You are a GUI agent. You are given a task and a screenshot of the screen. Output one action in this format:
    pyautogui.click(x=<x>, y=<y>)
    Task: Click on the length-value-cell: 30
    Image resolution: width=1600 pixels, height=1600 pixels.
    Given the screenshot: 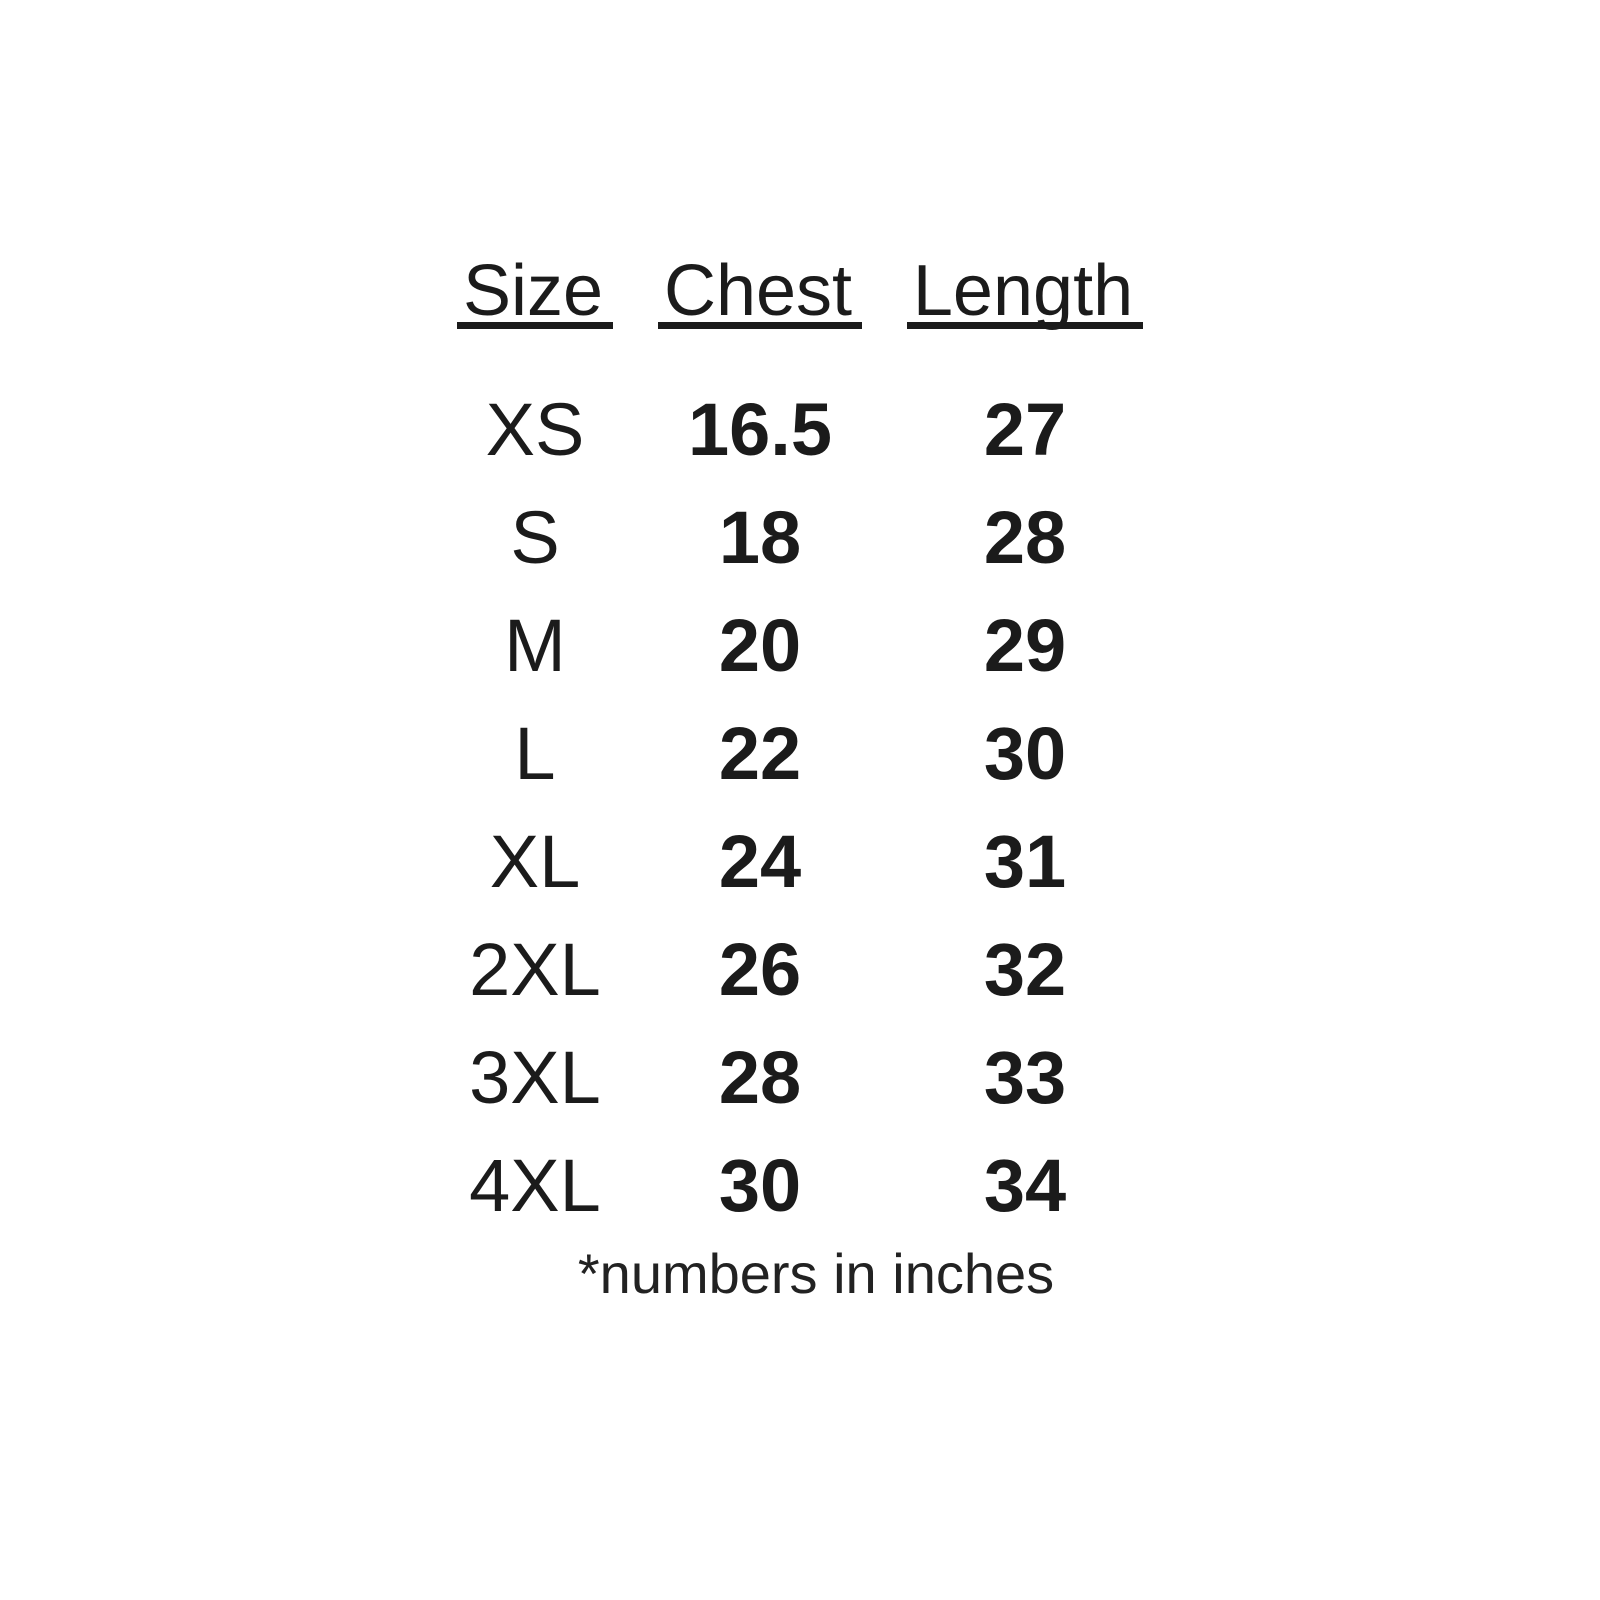 What is the action you would take?
    pyautogui.click(x=1025, y=753)
    